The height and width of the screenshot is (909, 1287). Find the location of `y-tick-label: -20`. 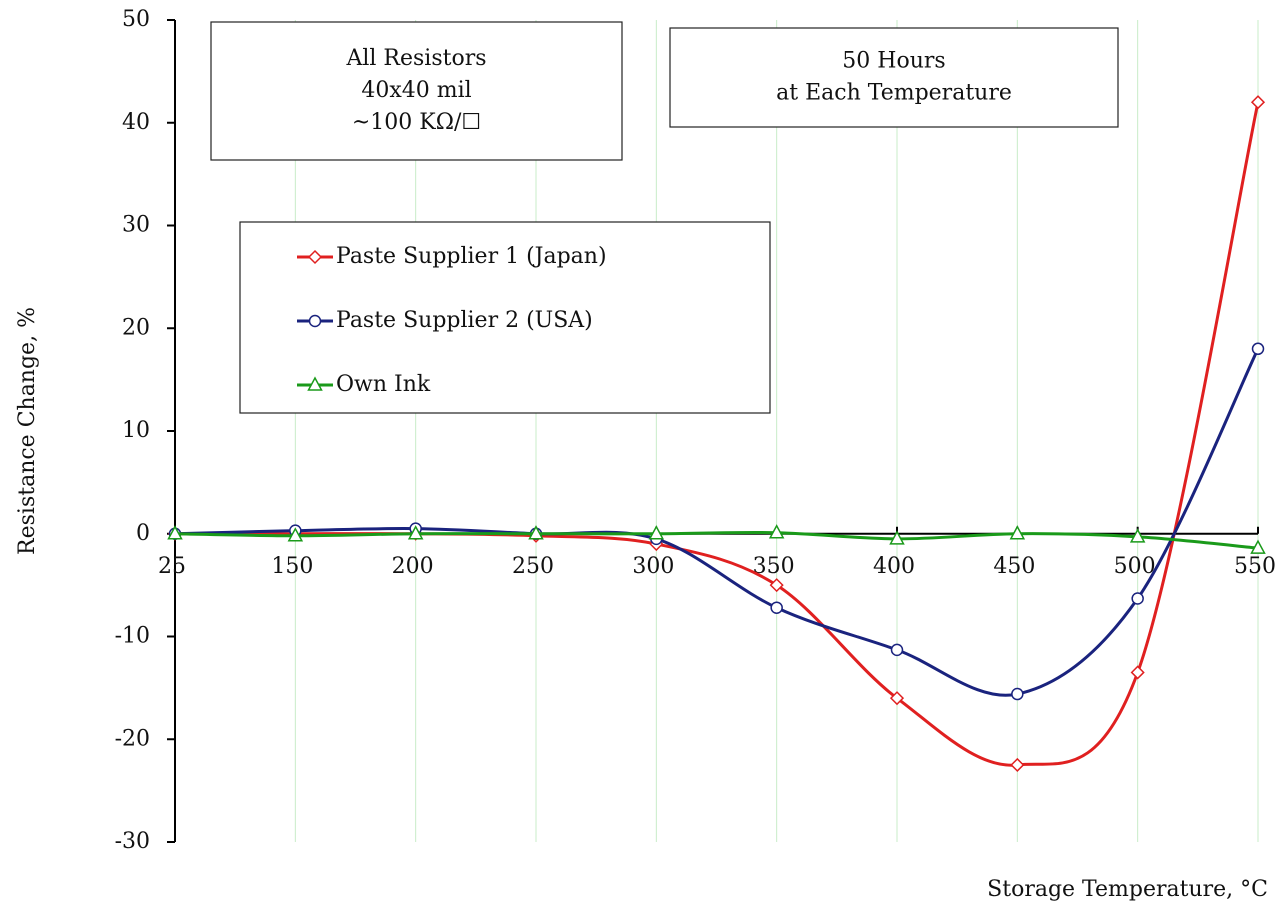

y-tick-label: -20 is located at coordinates (132, 738).